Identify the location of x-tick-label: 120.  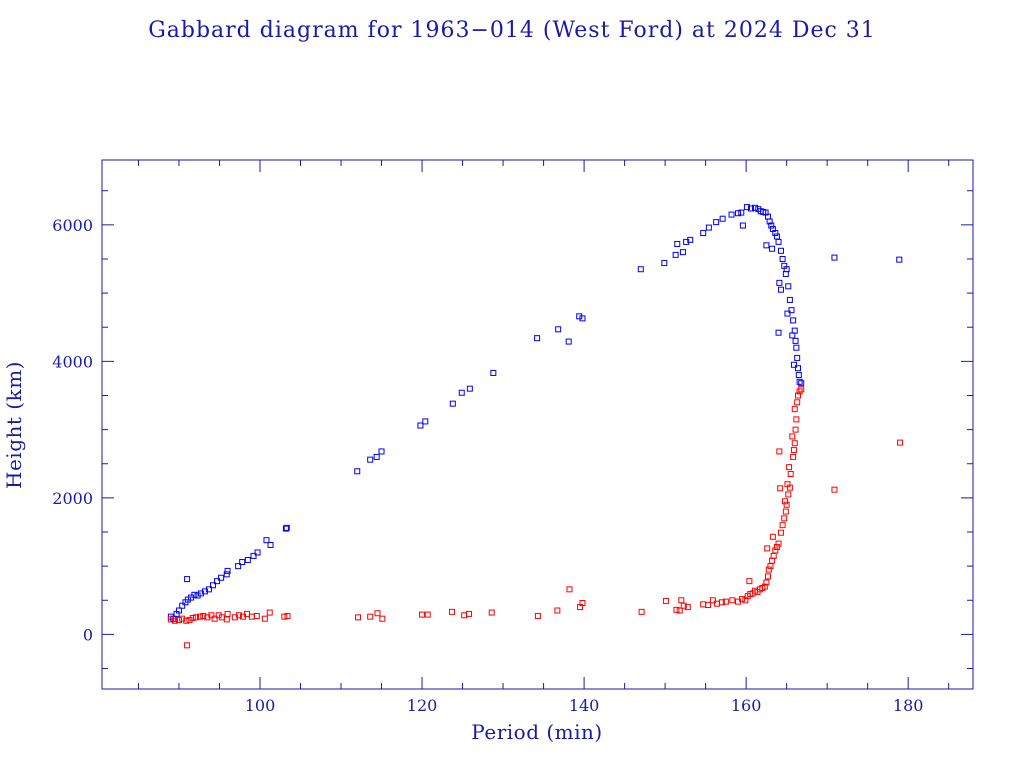
(422, 705).